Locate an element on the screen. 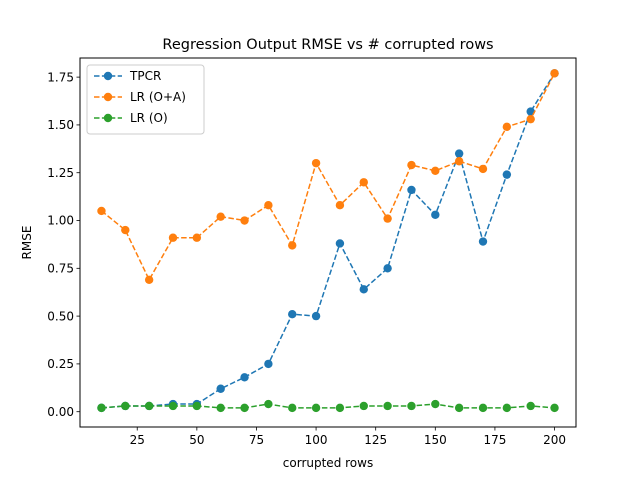 The image size is (640, 484). y-axis-label: RMSE is located at coordinates (27, 243).